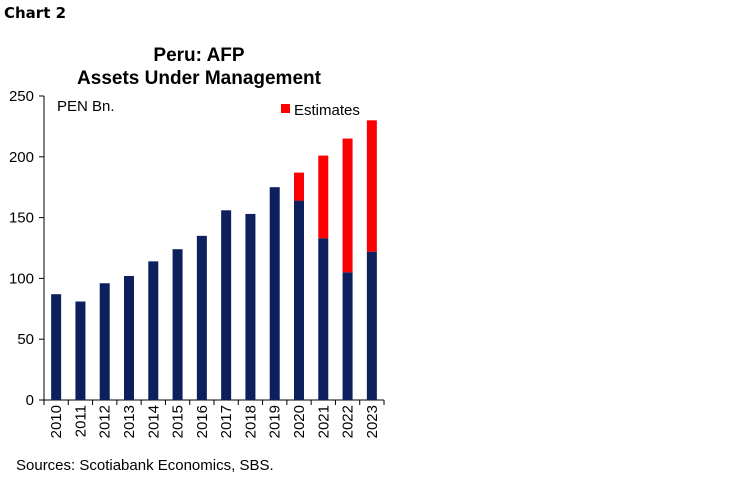 The height and width of the screenshot is (482, 749). What do you see at coordinates (25, 339) in the screenshot?
I see `y-tick-label: 50` at bounding box center [25, 339].